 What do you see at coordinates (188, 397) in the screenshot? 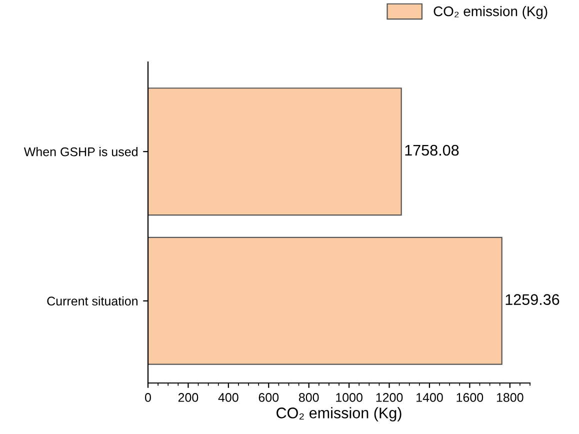
I see `x-tick-label: 200` at bounding box center [188, 397].